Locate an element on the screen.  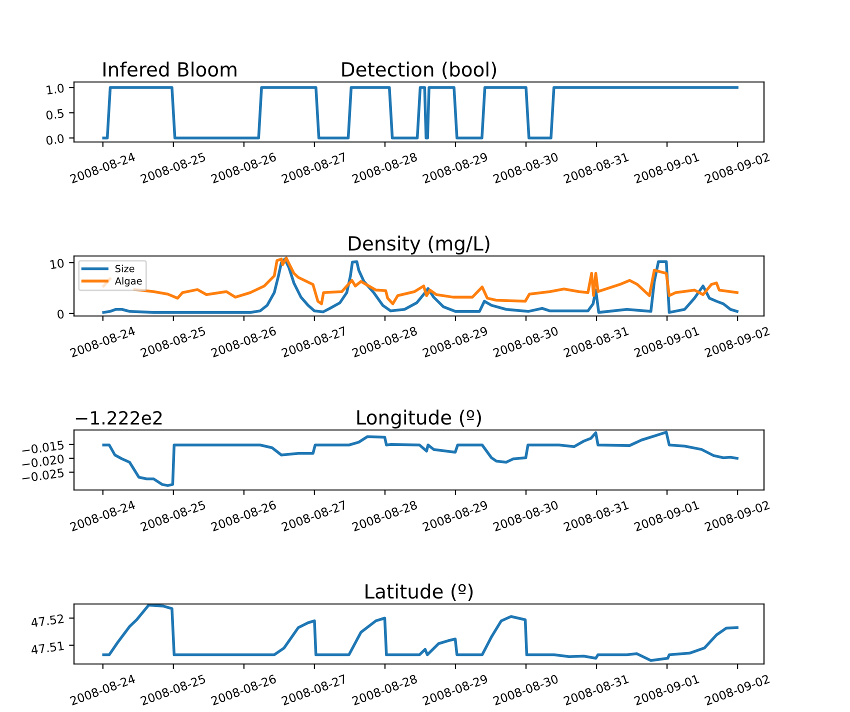
chart-title: Detection (bool) is located at coordinates (419, 71).